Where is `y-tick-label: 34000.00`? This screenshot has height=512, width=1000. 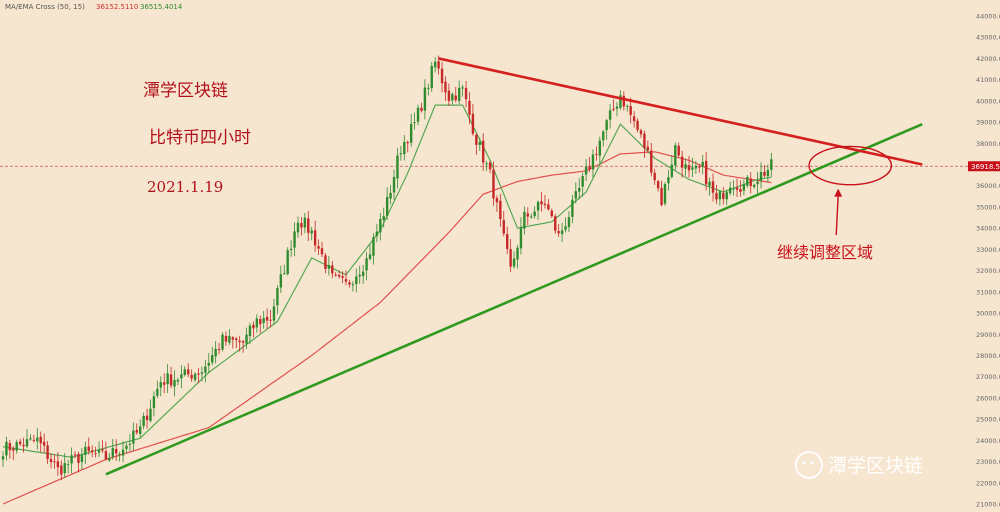
y-tick-label: 34000.00 is located at coordinates (988, 229).